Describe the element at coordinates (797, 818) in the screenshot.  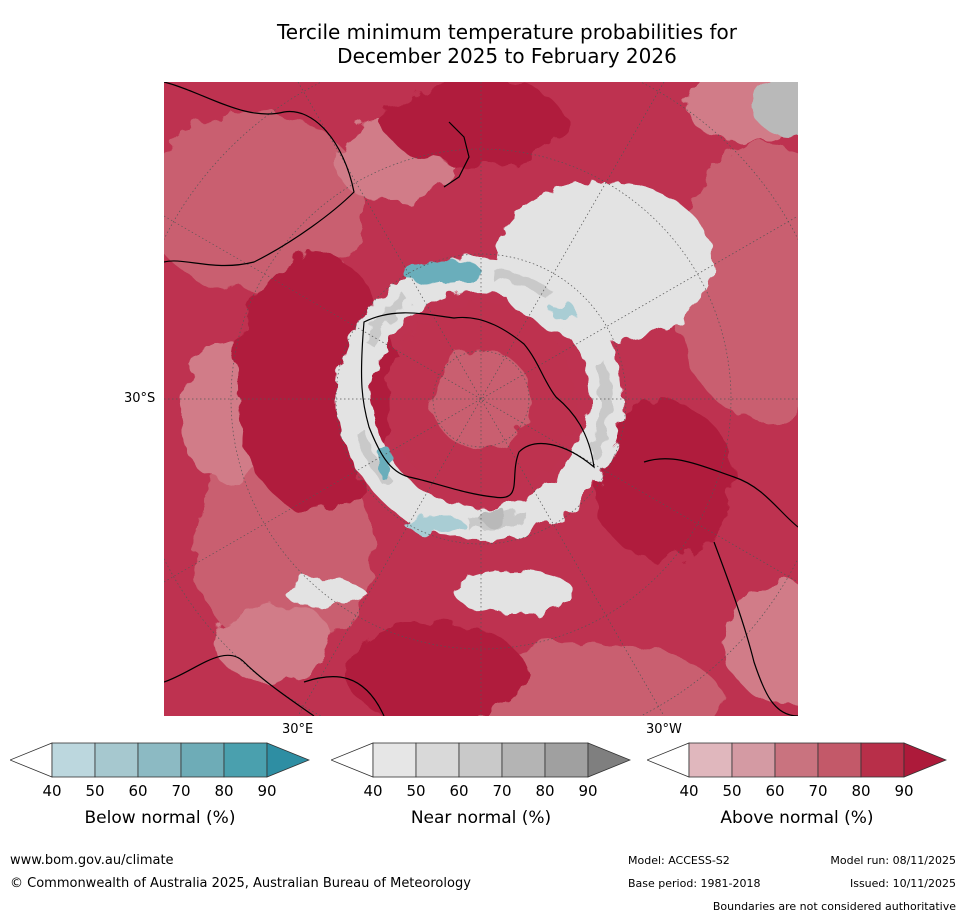
I see `caption-above: Above normal (%)` at that location.